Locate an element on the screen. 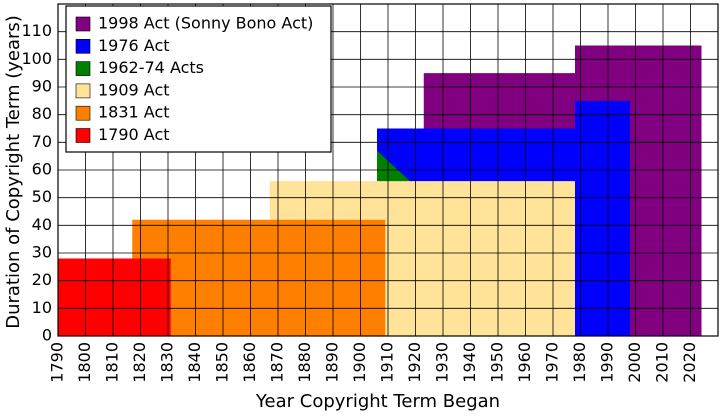  x-tick-label: 1940 is located at coordinates (469, 362).